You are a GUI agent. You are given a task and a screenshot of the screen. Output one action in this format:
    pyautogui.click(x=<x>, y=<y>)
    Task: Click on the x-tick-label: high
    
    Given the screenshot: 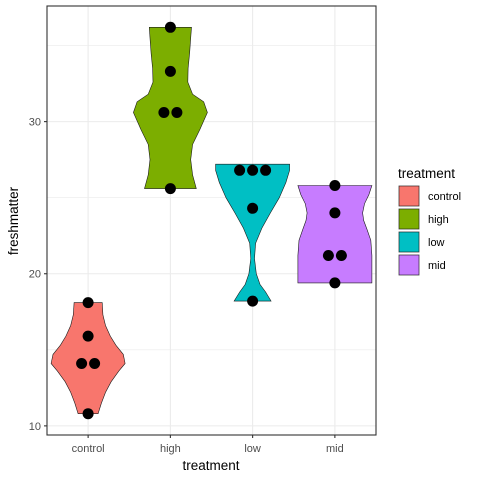 What is the action you would take?
    pyautogui.click(x=170, y=449)
    